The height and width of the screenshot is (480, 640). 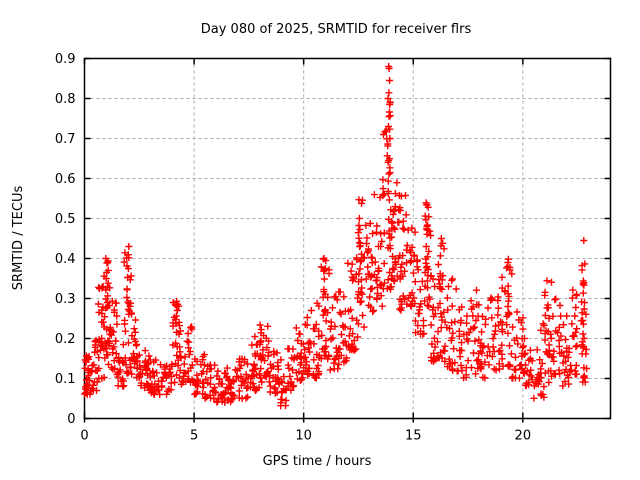 What do you see at coordinates (71, 419) in the screenshot?
I see `y-tick-label: 0` at bounding box center [71, 419].